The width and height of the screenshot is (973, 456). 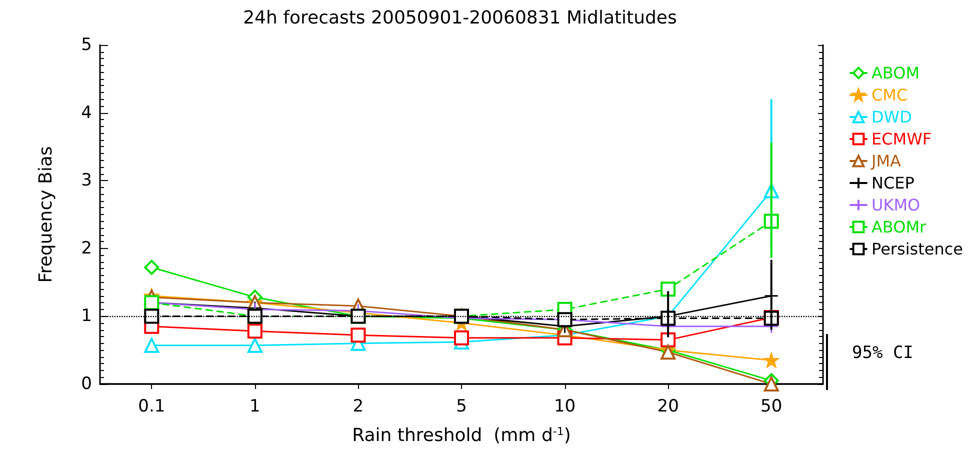 I want to click on x-tick-label: 10, so click(x=565, y=406).